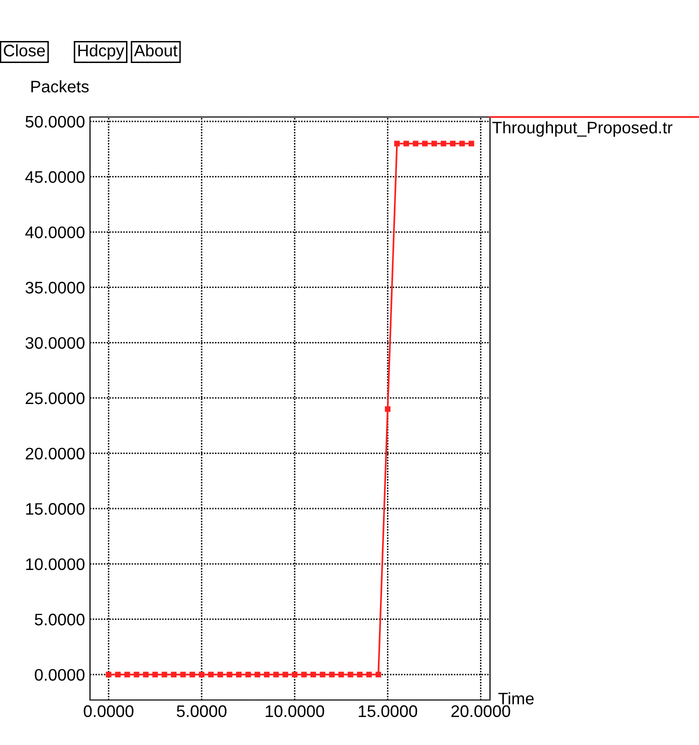 Image resolution: width=699 pixels, height=745 pixels. Describe the element at coordinates (156, 50) in the screenshot. I see `text: About` at that location.